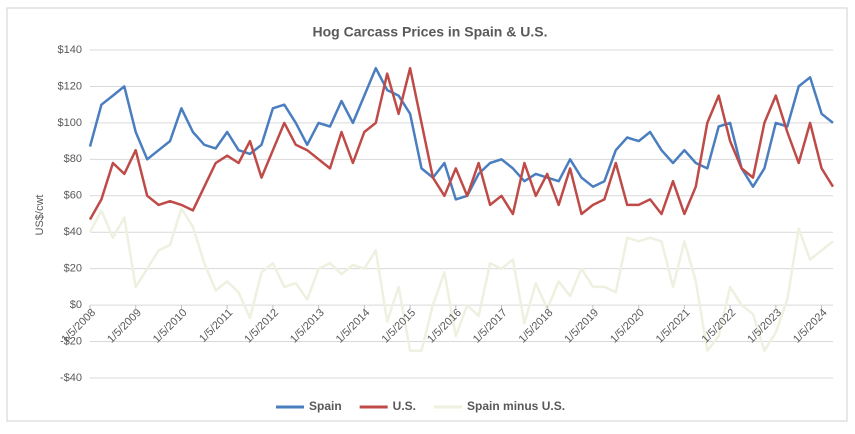 The width and height of the screenshot is (855, 434). What do you see at coordinates (71, 341) in the screenshot?
I see `y-tick-label: -$20` at bounding box center [71, 341].